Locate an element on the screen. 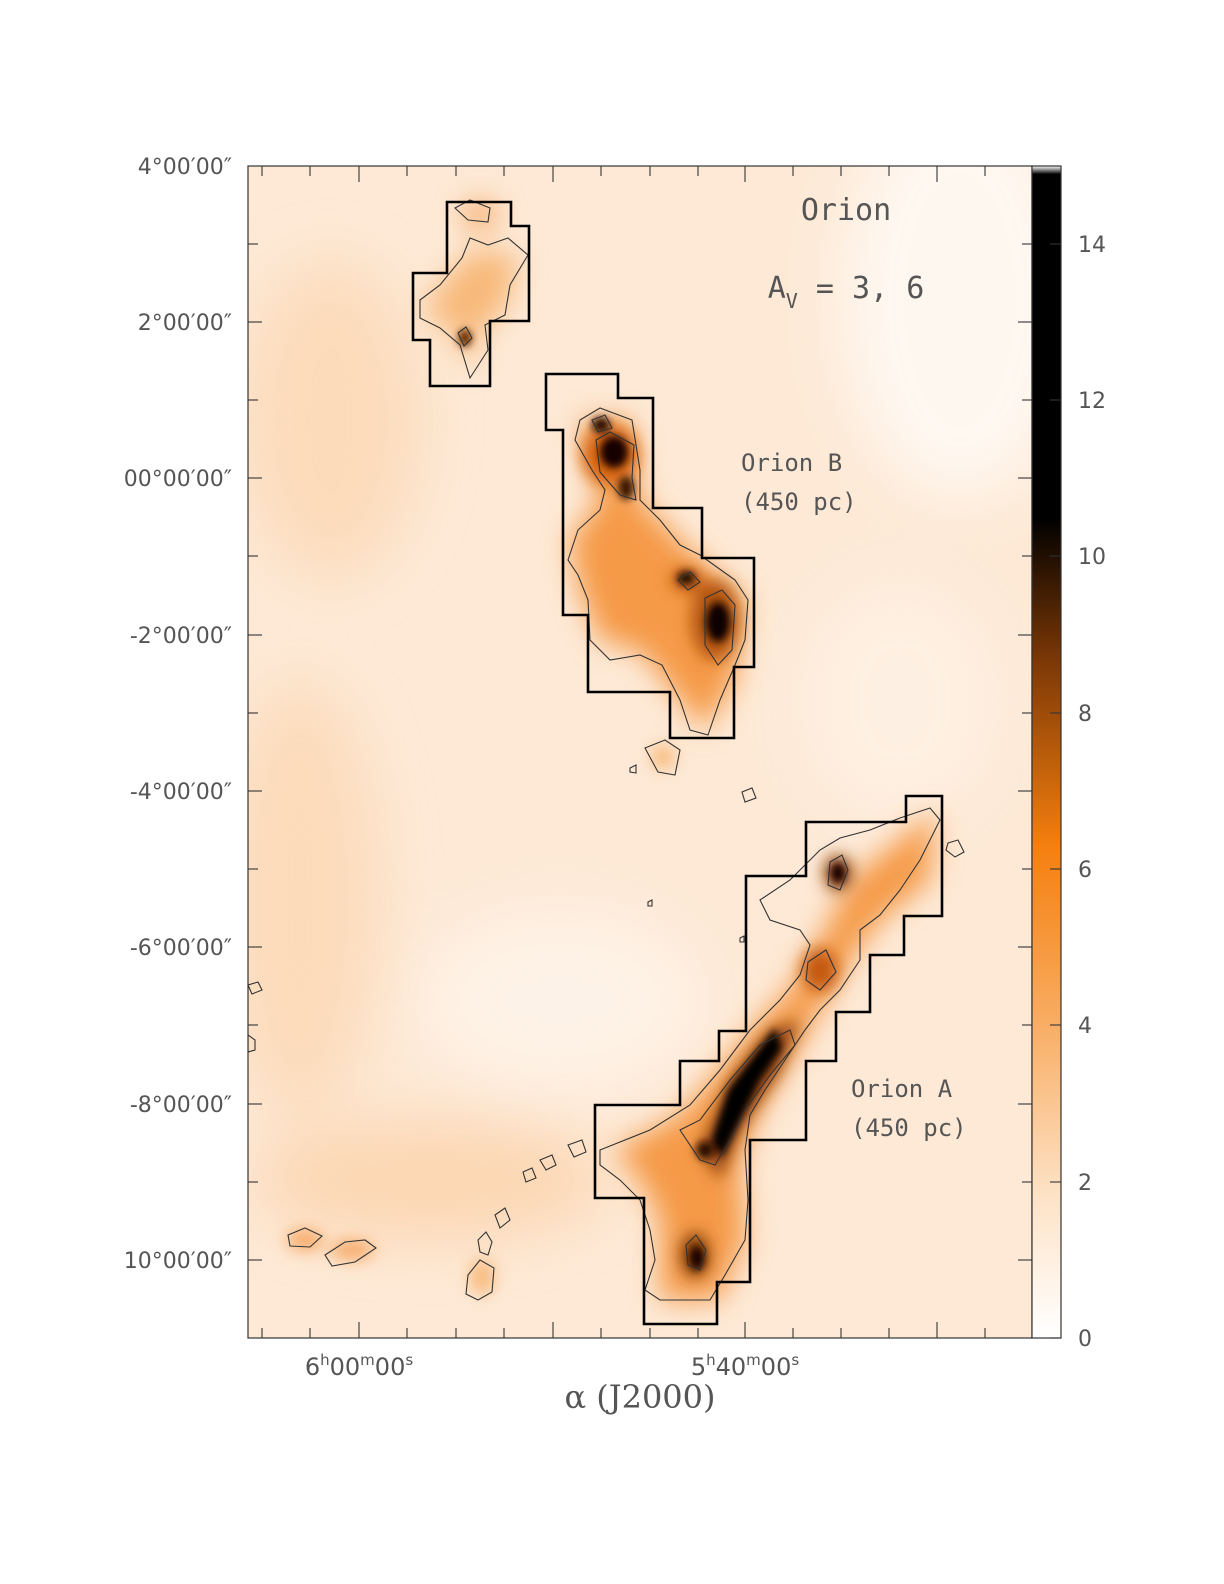 This screenshot has width=1224, height=1584. colorbar-tick-label: 14 is located at coordinates (1092, 245).